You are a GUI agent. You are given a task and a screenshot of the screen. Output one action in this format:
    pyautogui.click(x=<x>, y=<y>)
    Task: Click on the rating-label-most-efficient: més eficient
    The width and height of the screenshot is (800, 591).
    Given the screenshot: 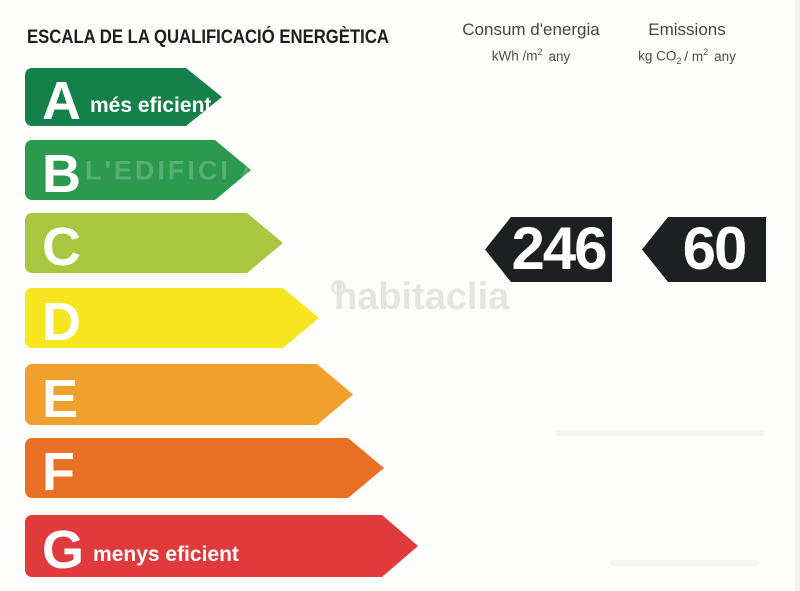 What is the action you would take?
    pyautogui.click(x=151, y=105)
    